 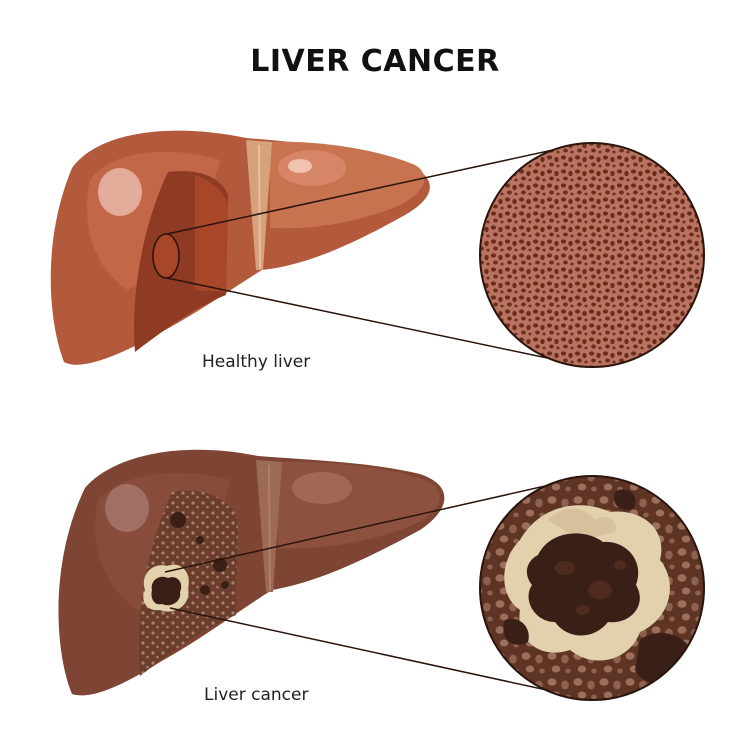 What do you see at coordinates (592, 588) in the screenshot?
I see `cancer-tissue-magnified` at bounding box center [592, 588].